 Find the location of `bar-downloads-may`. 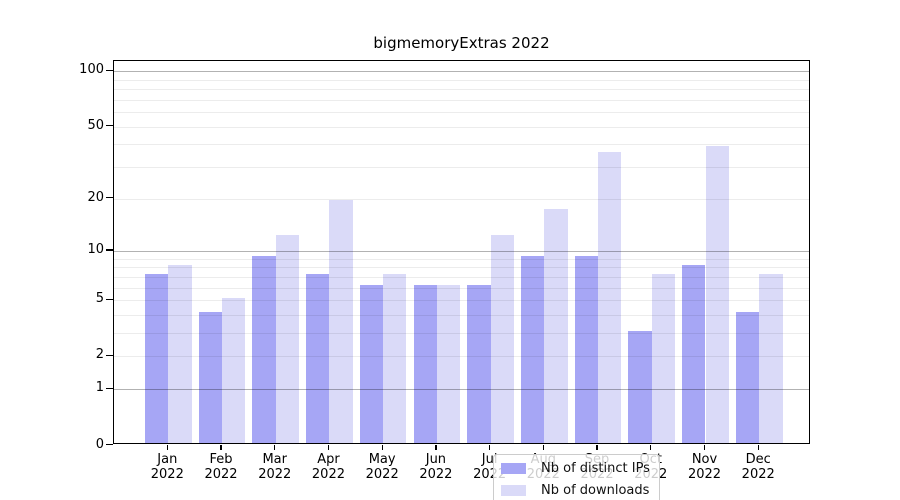

bar-downloads-may is located at coordinates (395, 358).